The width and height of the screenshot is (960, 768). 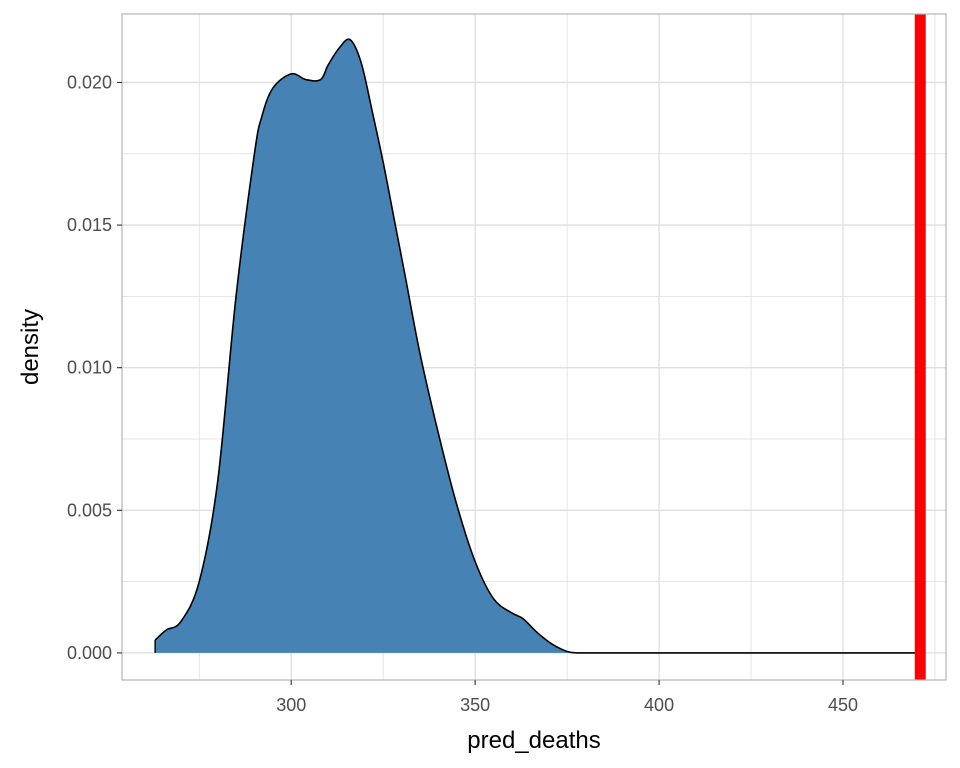 I want to click on y-tick-label: 0.010, so click(x=89, y=368).